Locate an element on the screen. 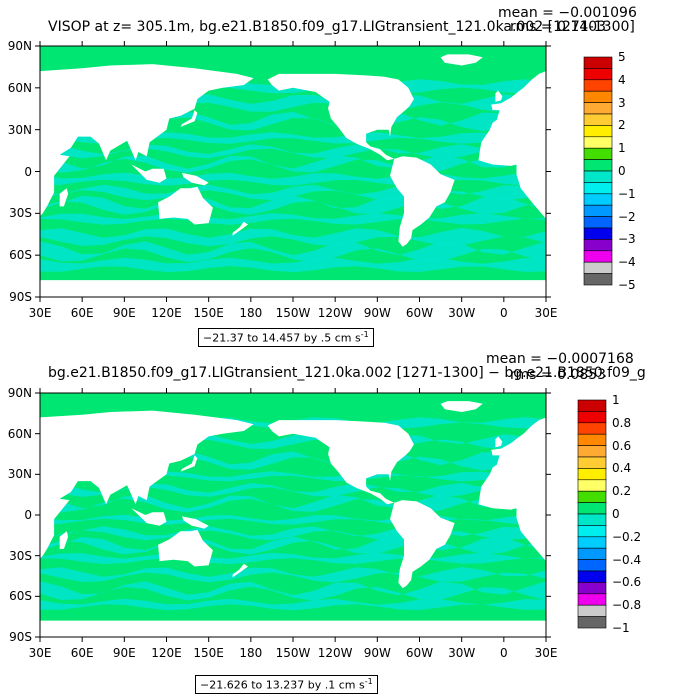 The width and height of the screenshot is (700, 700). panel-1-antarctica is located at coordinates (293, 288).